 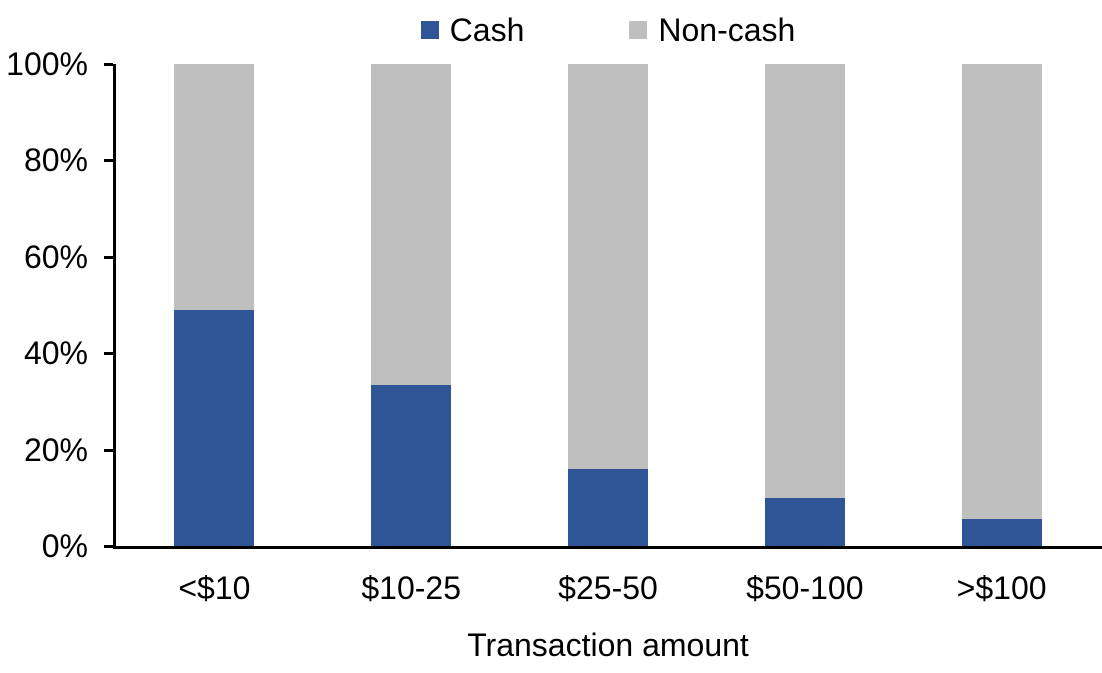 What do you see at coordinates (55, 353) in the screenshot?
I see `y-axis-tick-label: 40%` at bounding box center [55, 353].